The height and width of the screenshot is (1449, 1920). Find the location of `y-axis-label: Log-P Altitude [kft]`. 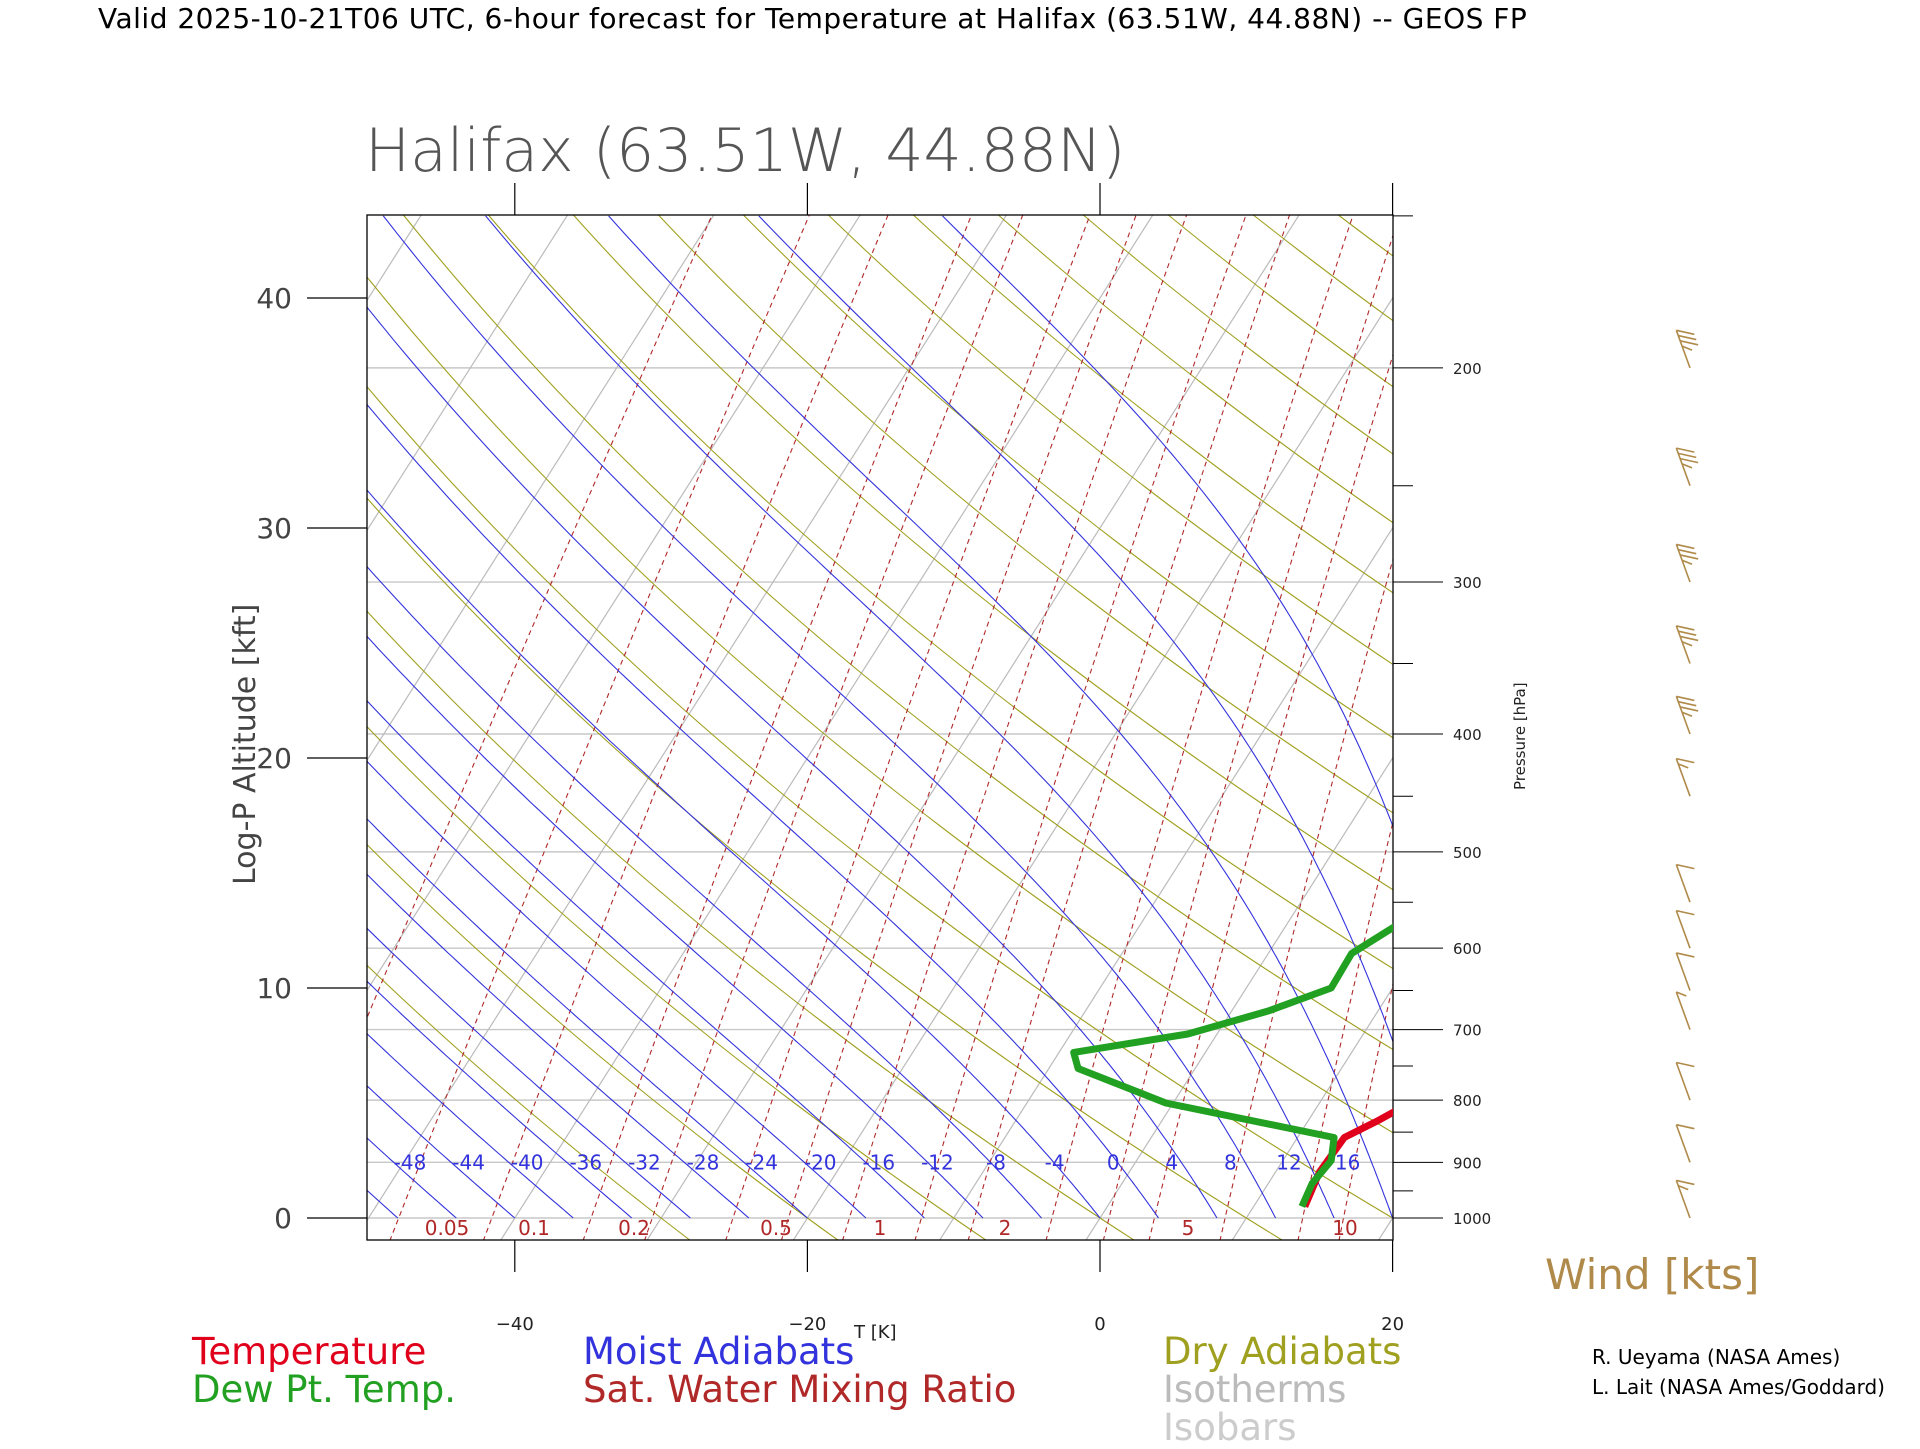

y-axis-label: Log-P Altitude [kft] is located at coordinates (245, 744).